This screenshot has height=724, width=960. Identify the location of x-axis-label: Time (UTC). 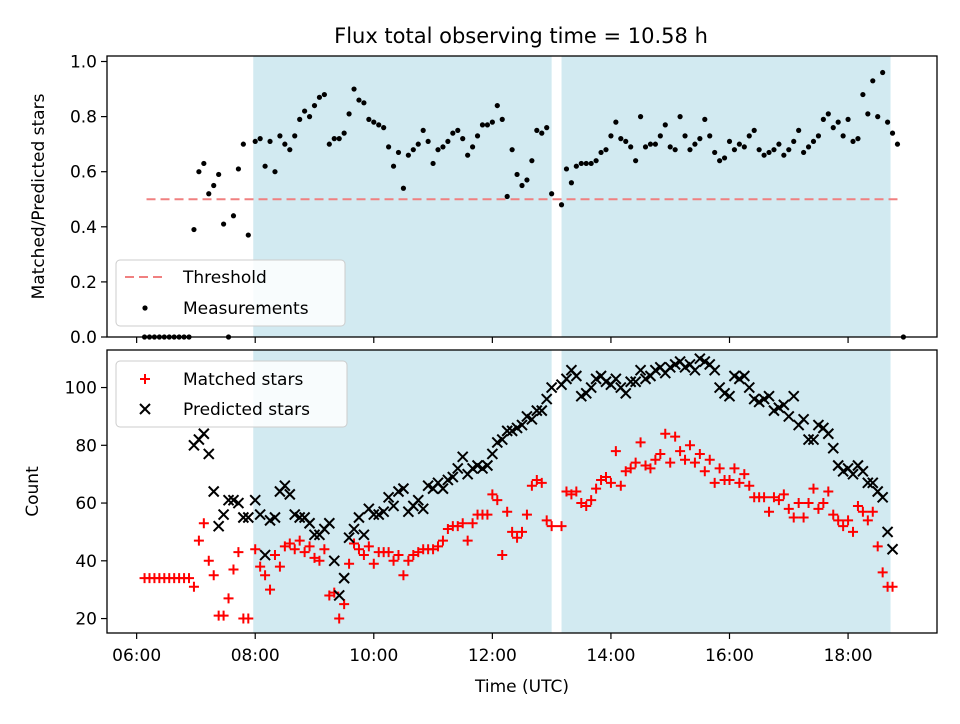
(521, 687).